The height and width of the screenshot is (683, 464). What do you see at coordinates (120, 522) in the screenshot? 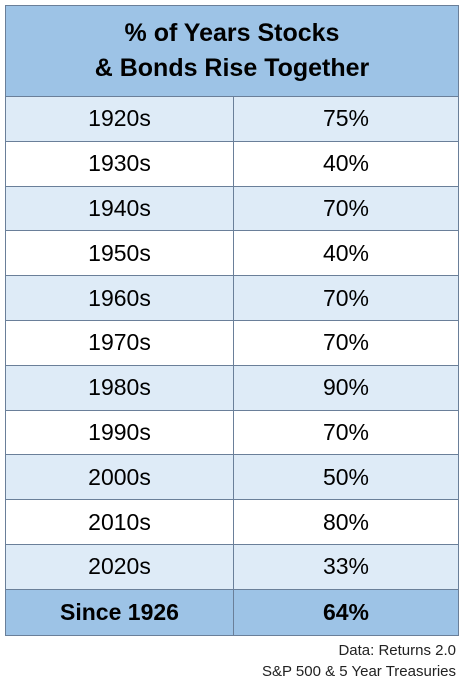
I see `decade-cell: 2010s` at bounding box center [120, 522].